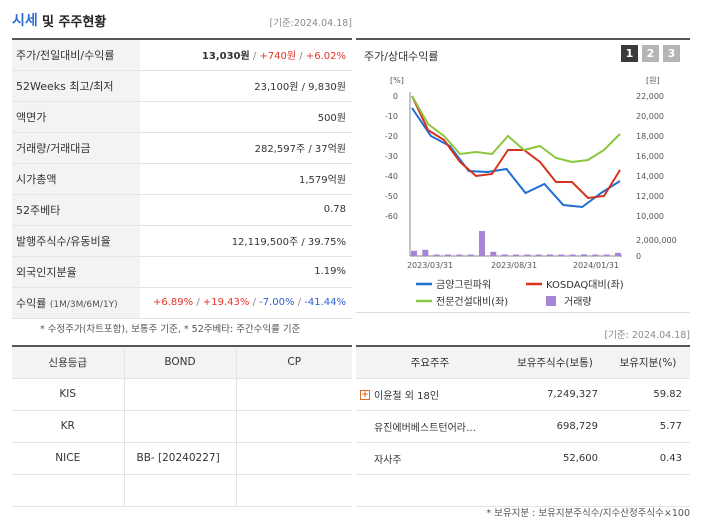  I want to click on chart-button-3: 3, so click(671, 53).